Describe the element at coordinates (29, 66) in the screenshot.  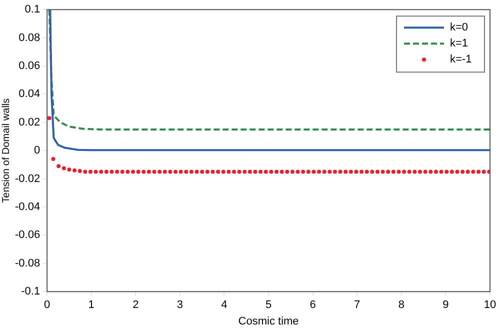
I see `y-tick-label: 0.06` at that location.